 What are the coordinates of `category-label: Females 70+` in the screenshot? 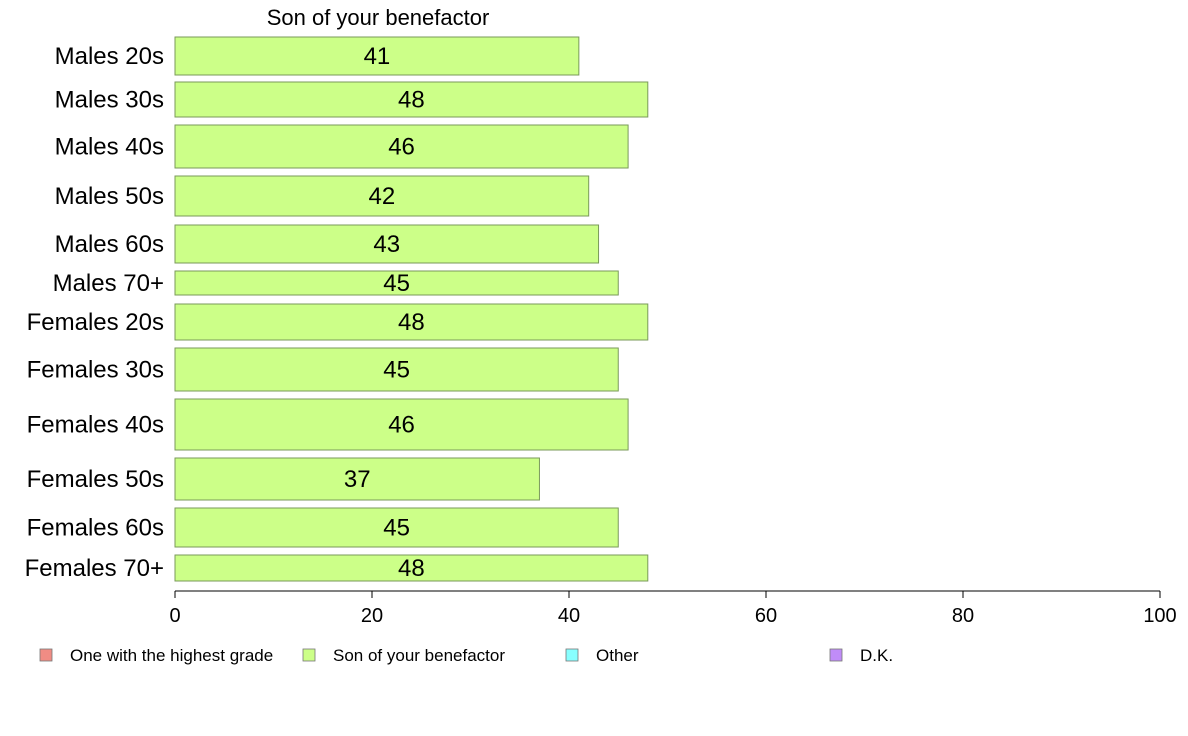 It's located at (94, 568).